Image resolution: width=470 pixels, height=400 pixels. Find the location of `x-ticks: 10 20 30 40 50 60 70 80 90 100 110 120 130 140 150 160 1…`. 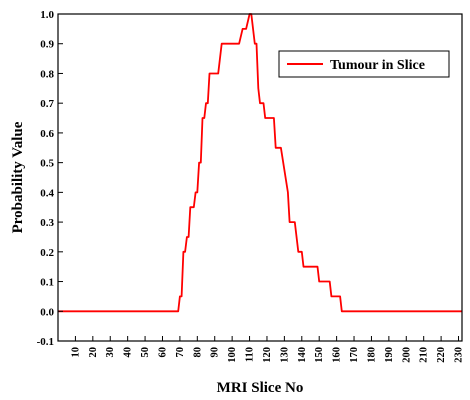

x-ticks: 10 20 30 40 50 60 70 80 90 100 110 120 130 140 150 160 1… is located at coordinates (267, 349).